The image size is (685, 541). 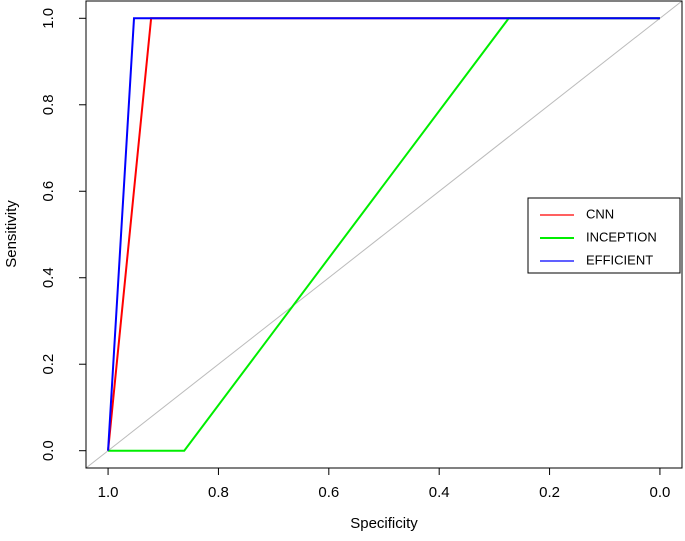 I want to click on x-tick-label: 0.2, so click(x=549, y=492).